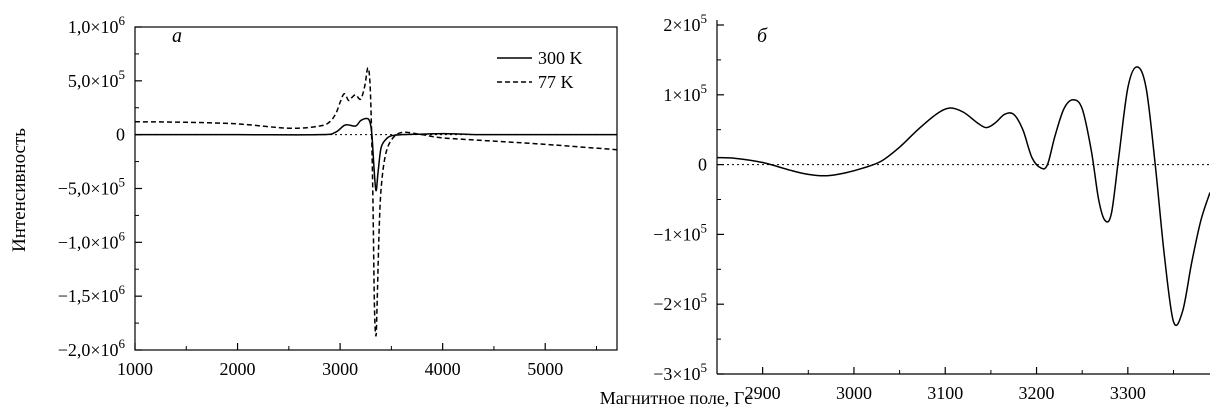  I want to click on y-axis-label: Интенсивность, so click(19, 190).